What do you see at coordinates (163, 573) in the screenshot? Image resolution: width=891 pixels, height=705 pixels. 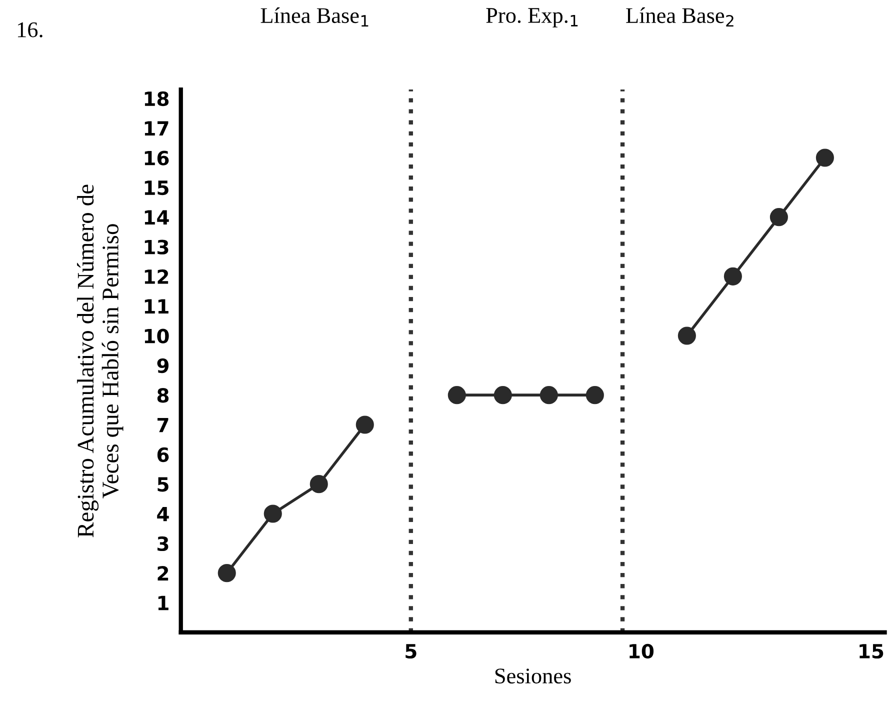 I see `y-tick-label: 2` at bounding box center [163, 573].